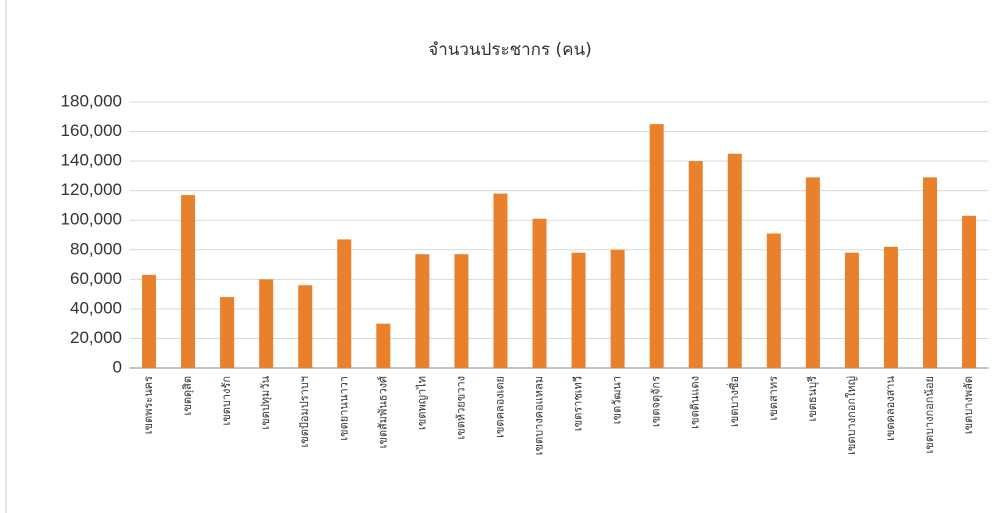 The width and height of the screenshot is (1005, 513). Describe the element at coordinates (539, 415) in the screenshot. I see `x-tick-label: เขตบางคอแหลม` at that location.